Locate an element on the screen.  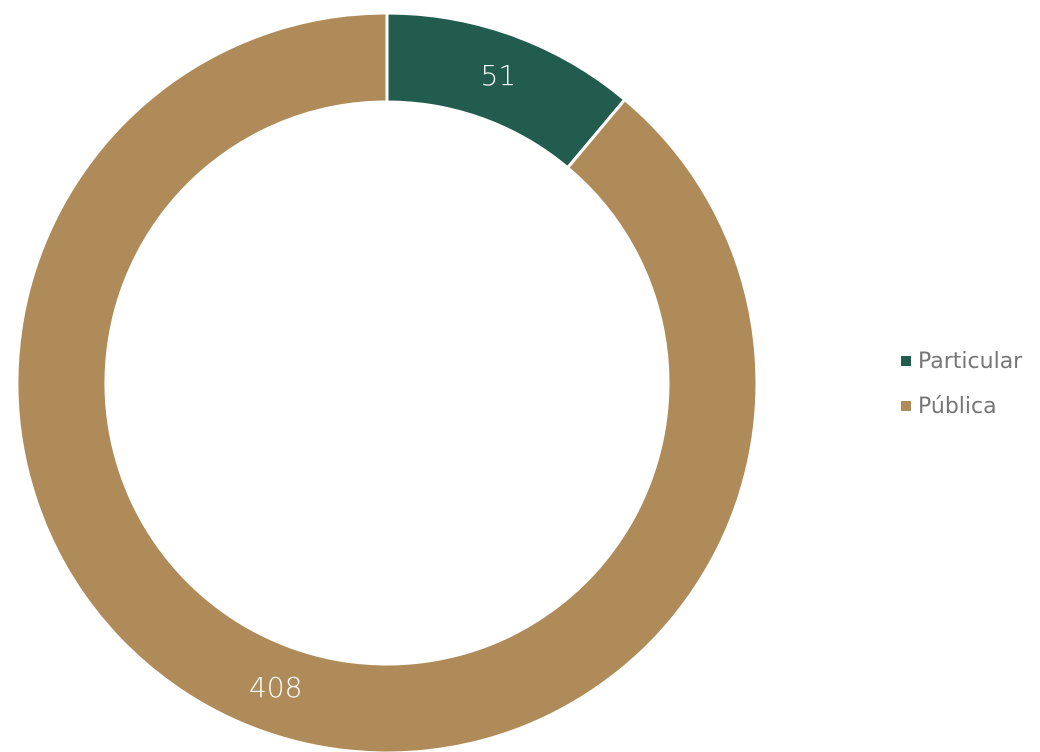
data-label-particular: 51 is located at coordinates (499, 75).